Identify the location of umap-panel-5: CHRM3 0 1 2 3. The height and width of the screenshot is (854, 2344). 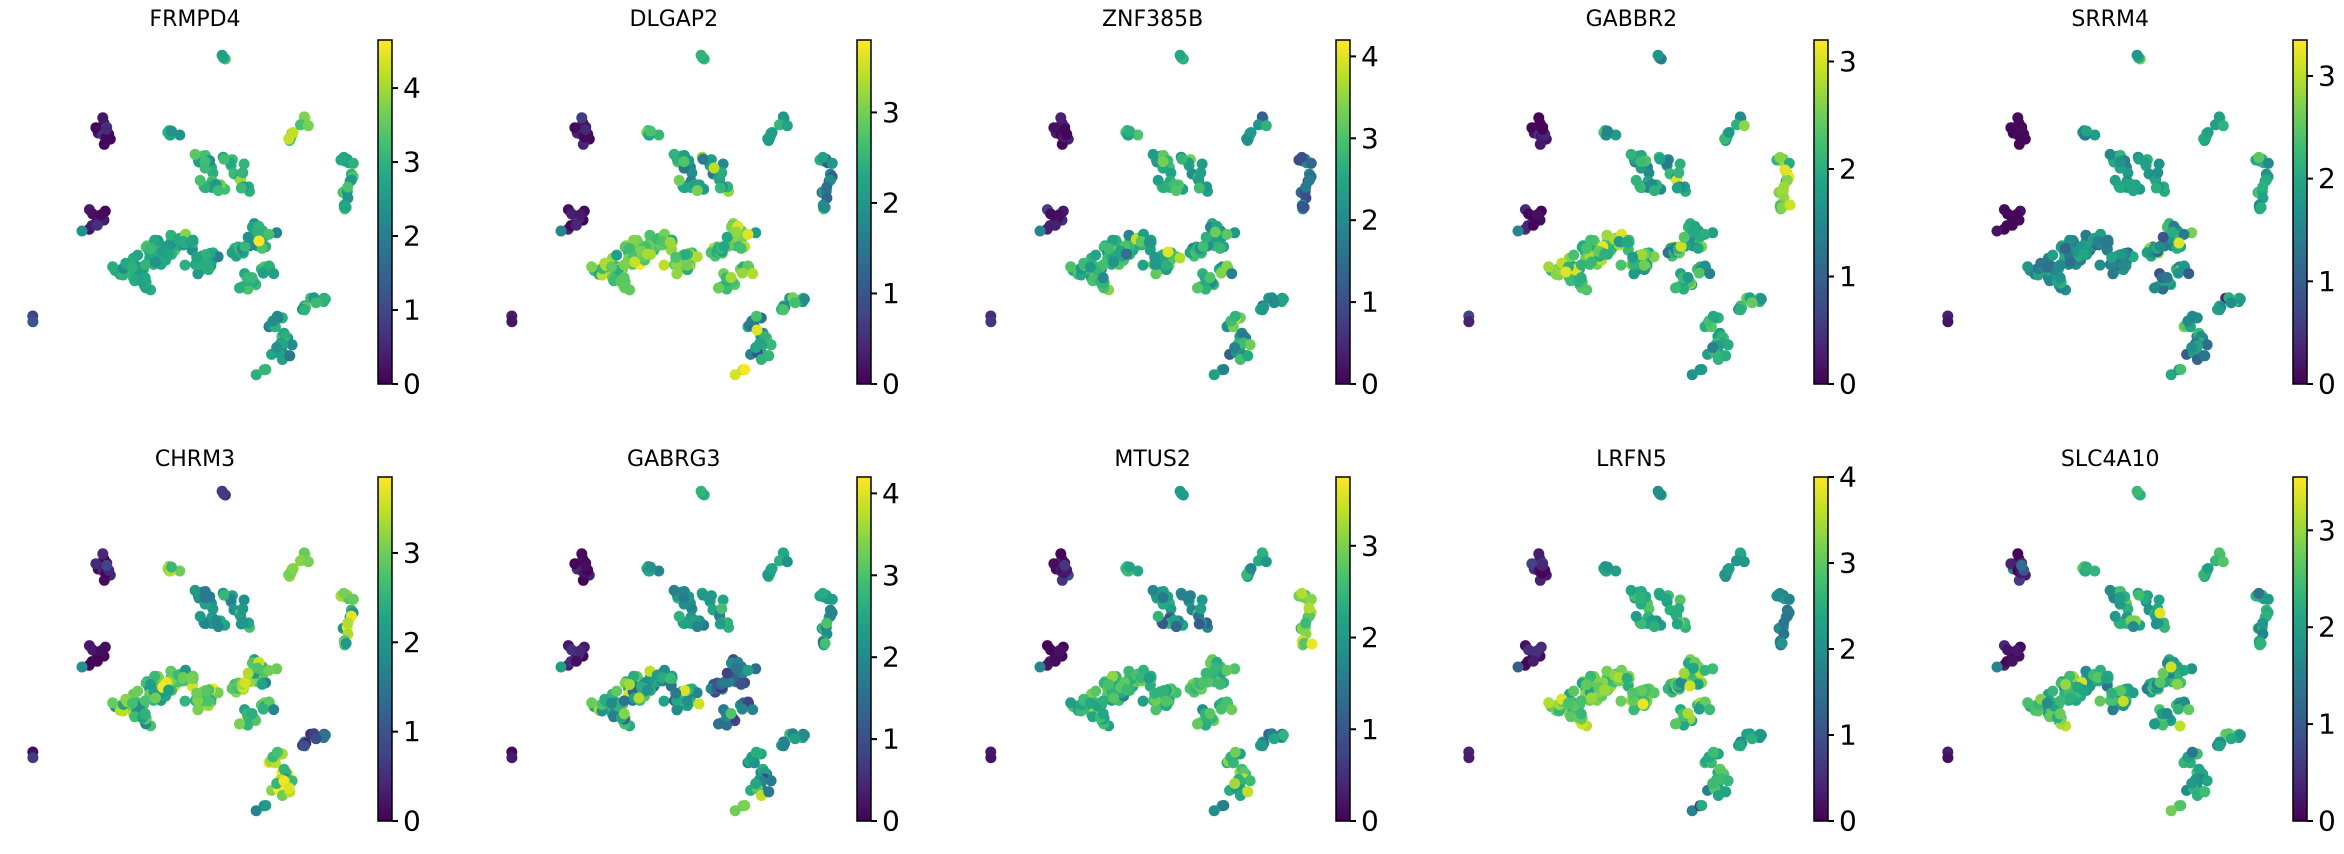
(237, 640).